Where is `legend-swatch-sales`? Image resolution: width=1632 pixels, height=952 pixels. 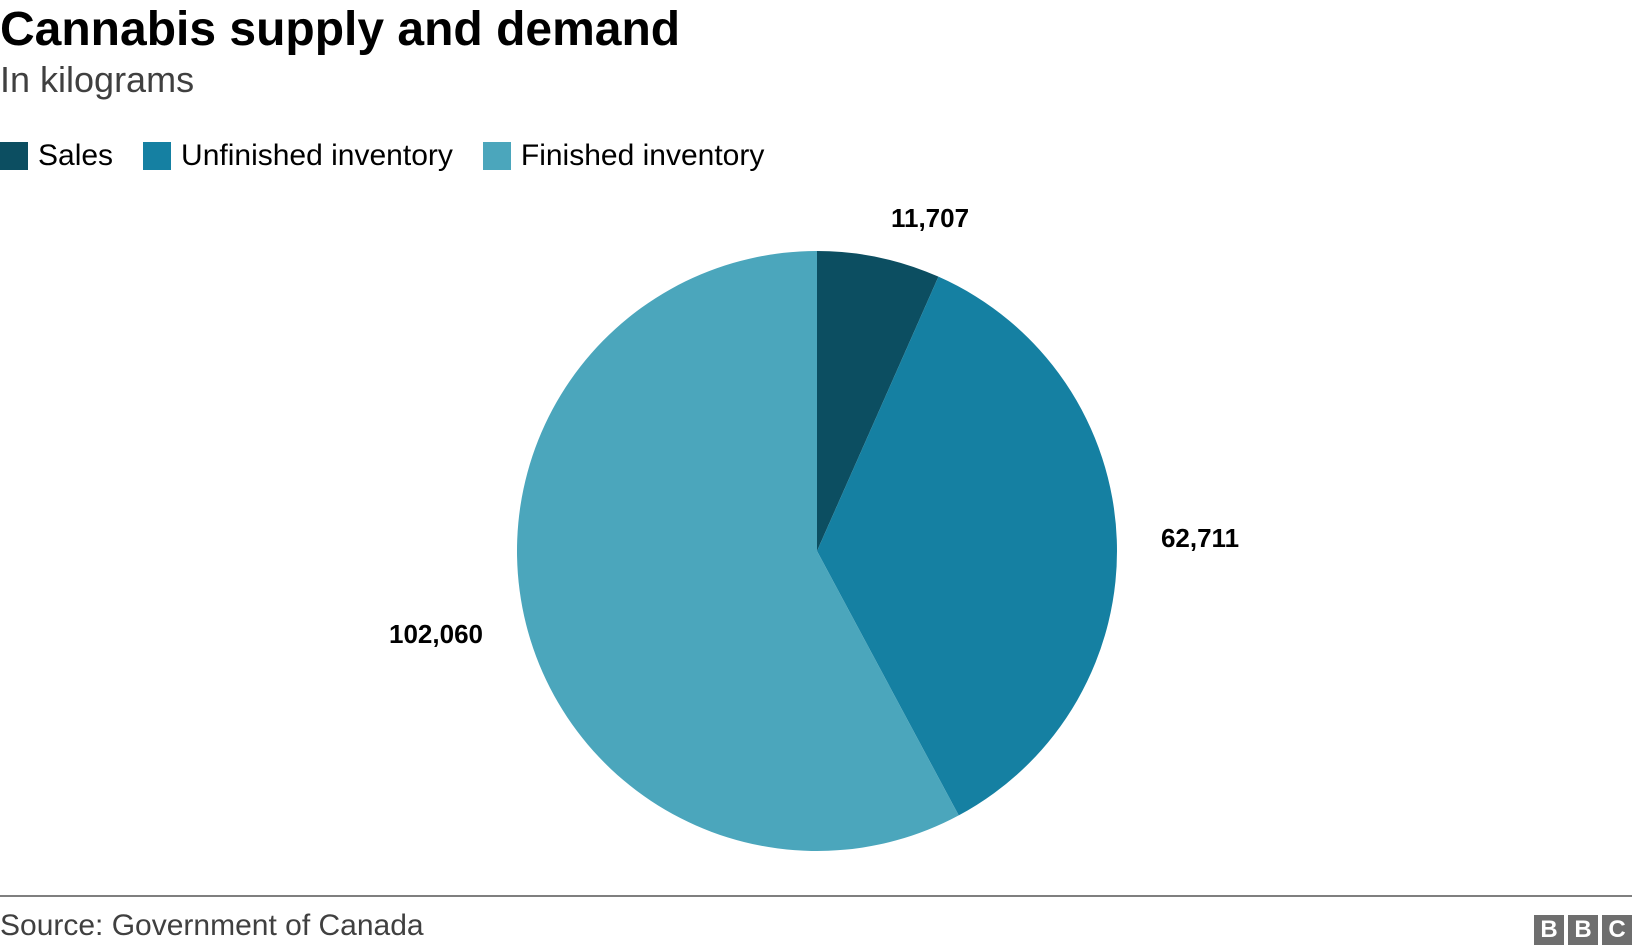 legend-swatch-sales is located at coordinates (14, 156).